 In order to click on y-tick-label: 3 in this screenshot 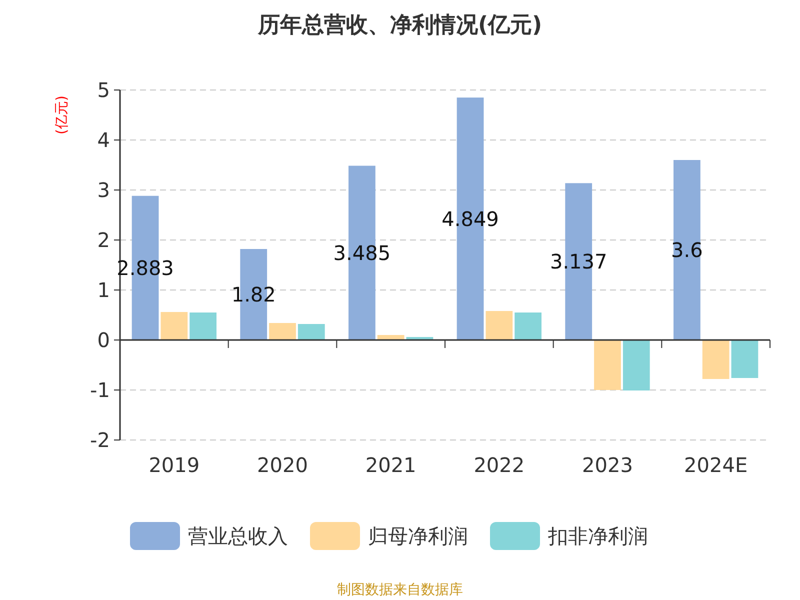, I will do `click(103, 190)`.